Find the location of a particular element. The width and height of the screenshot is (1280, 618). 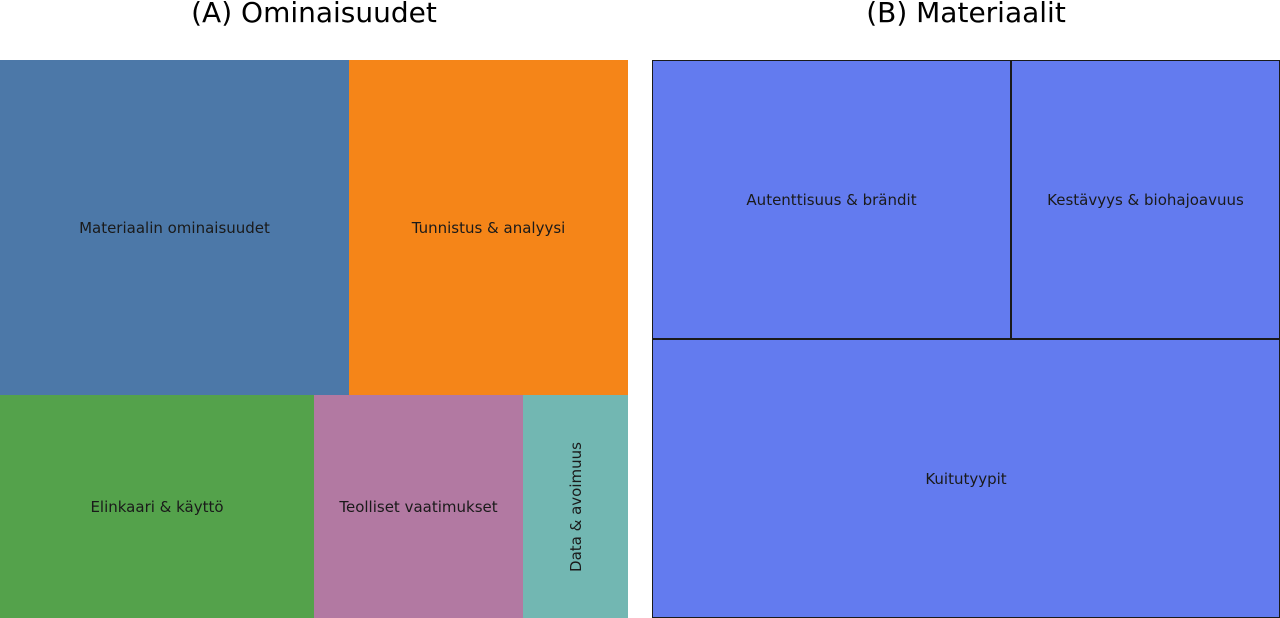

treemap-cell-kestavyys-and-biohajoavuus: Kestävyys & biohajoavuus is located at coordinates (1145, 199).